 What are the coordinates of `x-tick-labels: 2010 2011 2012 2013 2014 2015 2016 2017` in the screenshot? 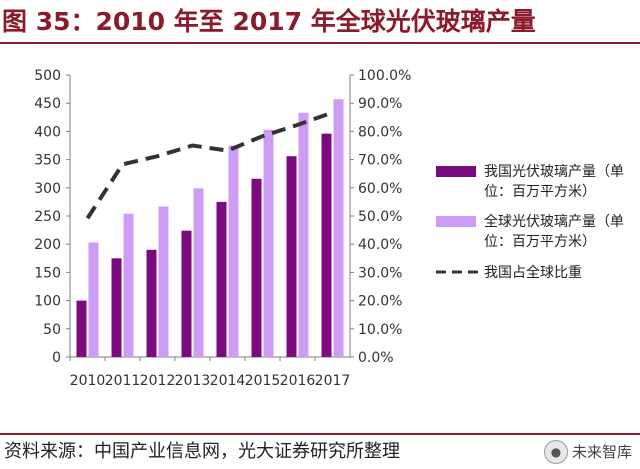 It's located at (210, 373).